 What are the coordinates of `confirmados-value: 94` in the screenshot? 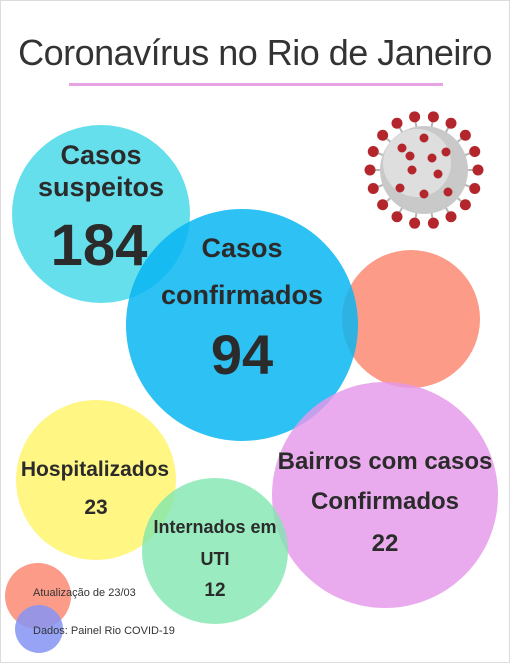 It's located at (242, 354).